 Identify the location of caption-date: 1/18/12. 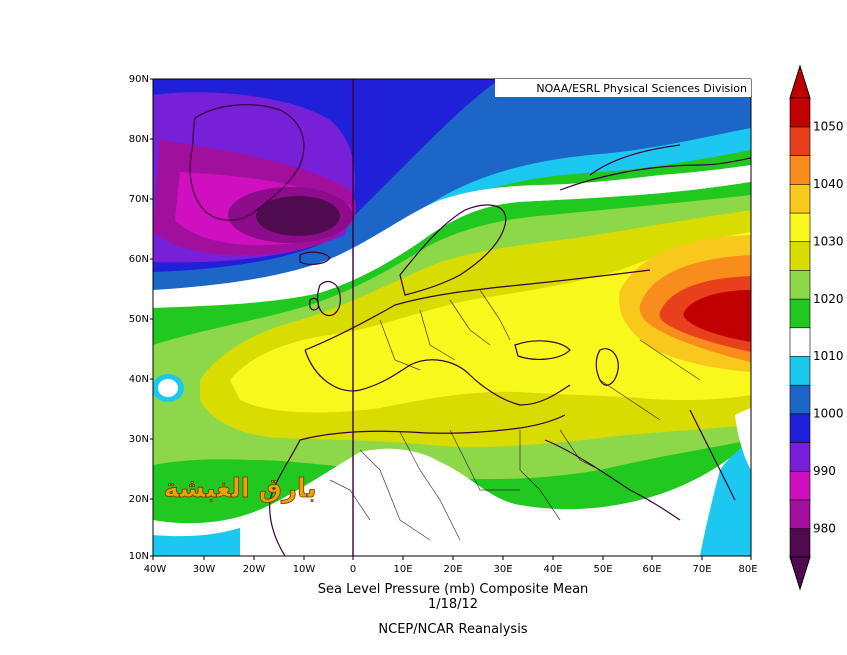
(453, 604).